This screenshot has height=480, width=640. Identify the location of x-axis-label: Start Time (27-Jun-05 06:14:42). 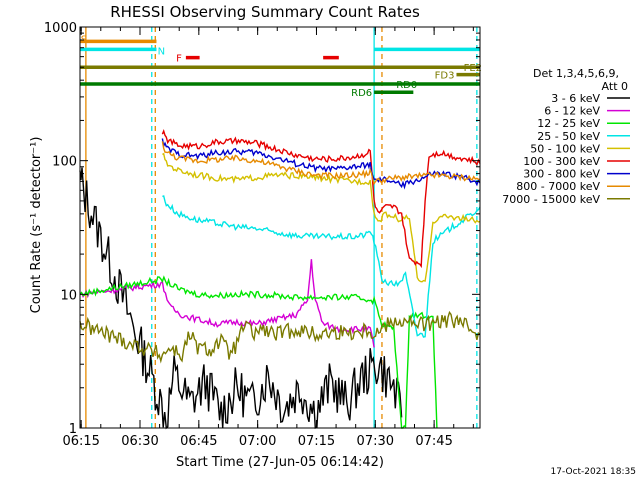
(280, 462).